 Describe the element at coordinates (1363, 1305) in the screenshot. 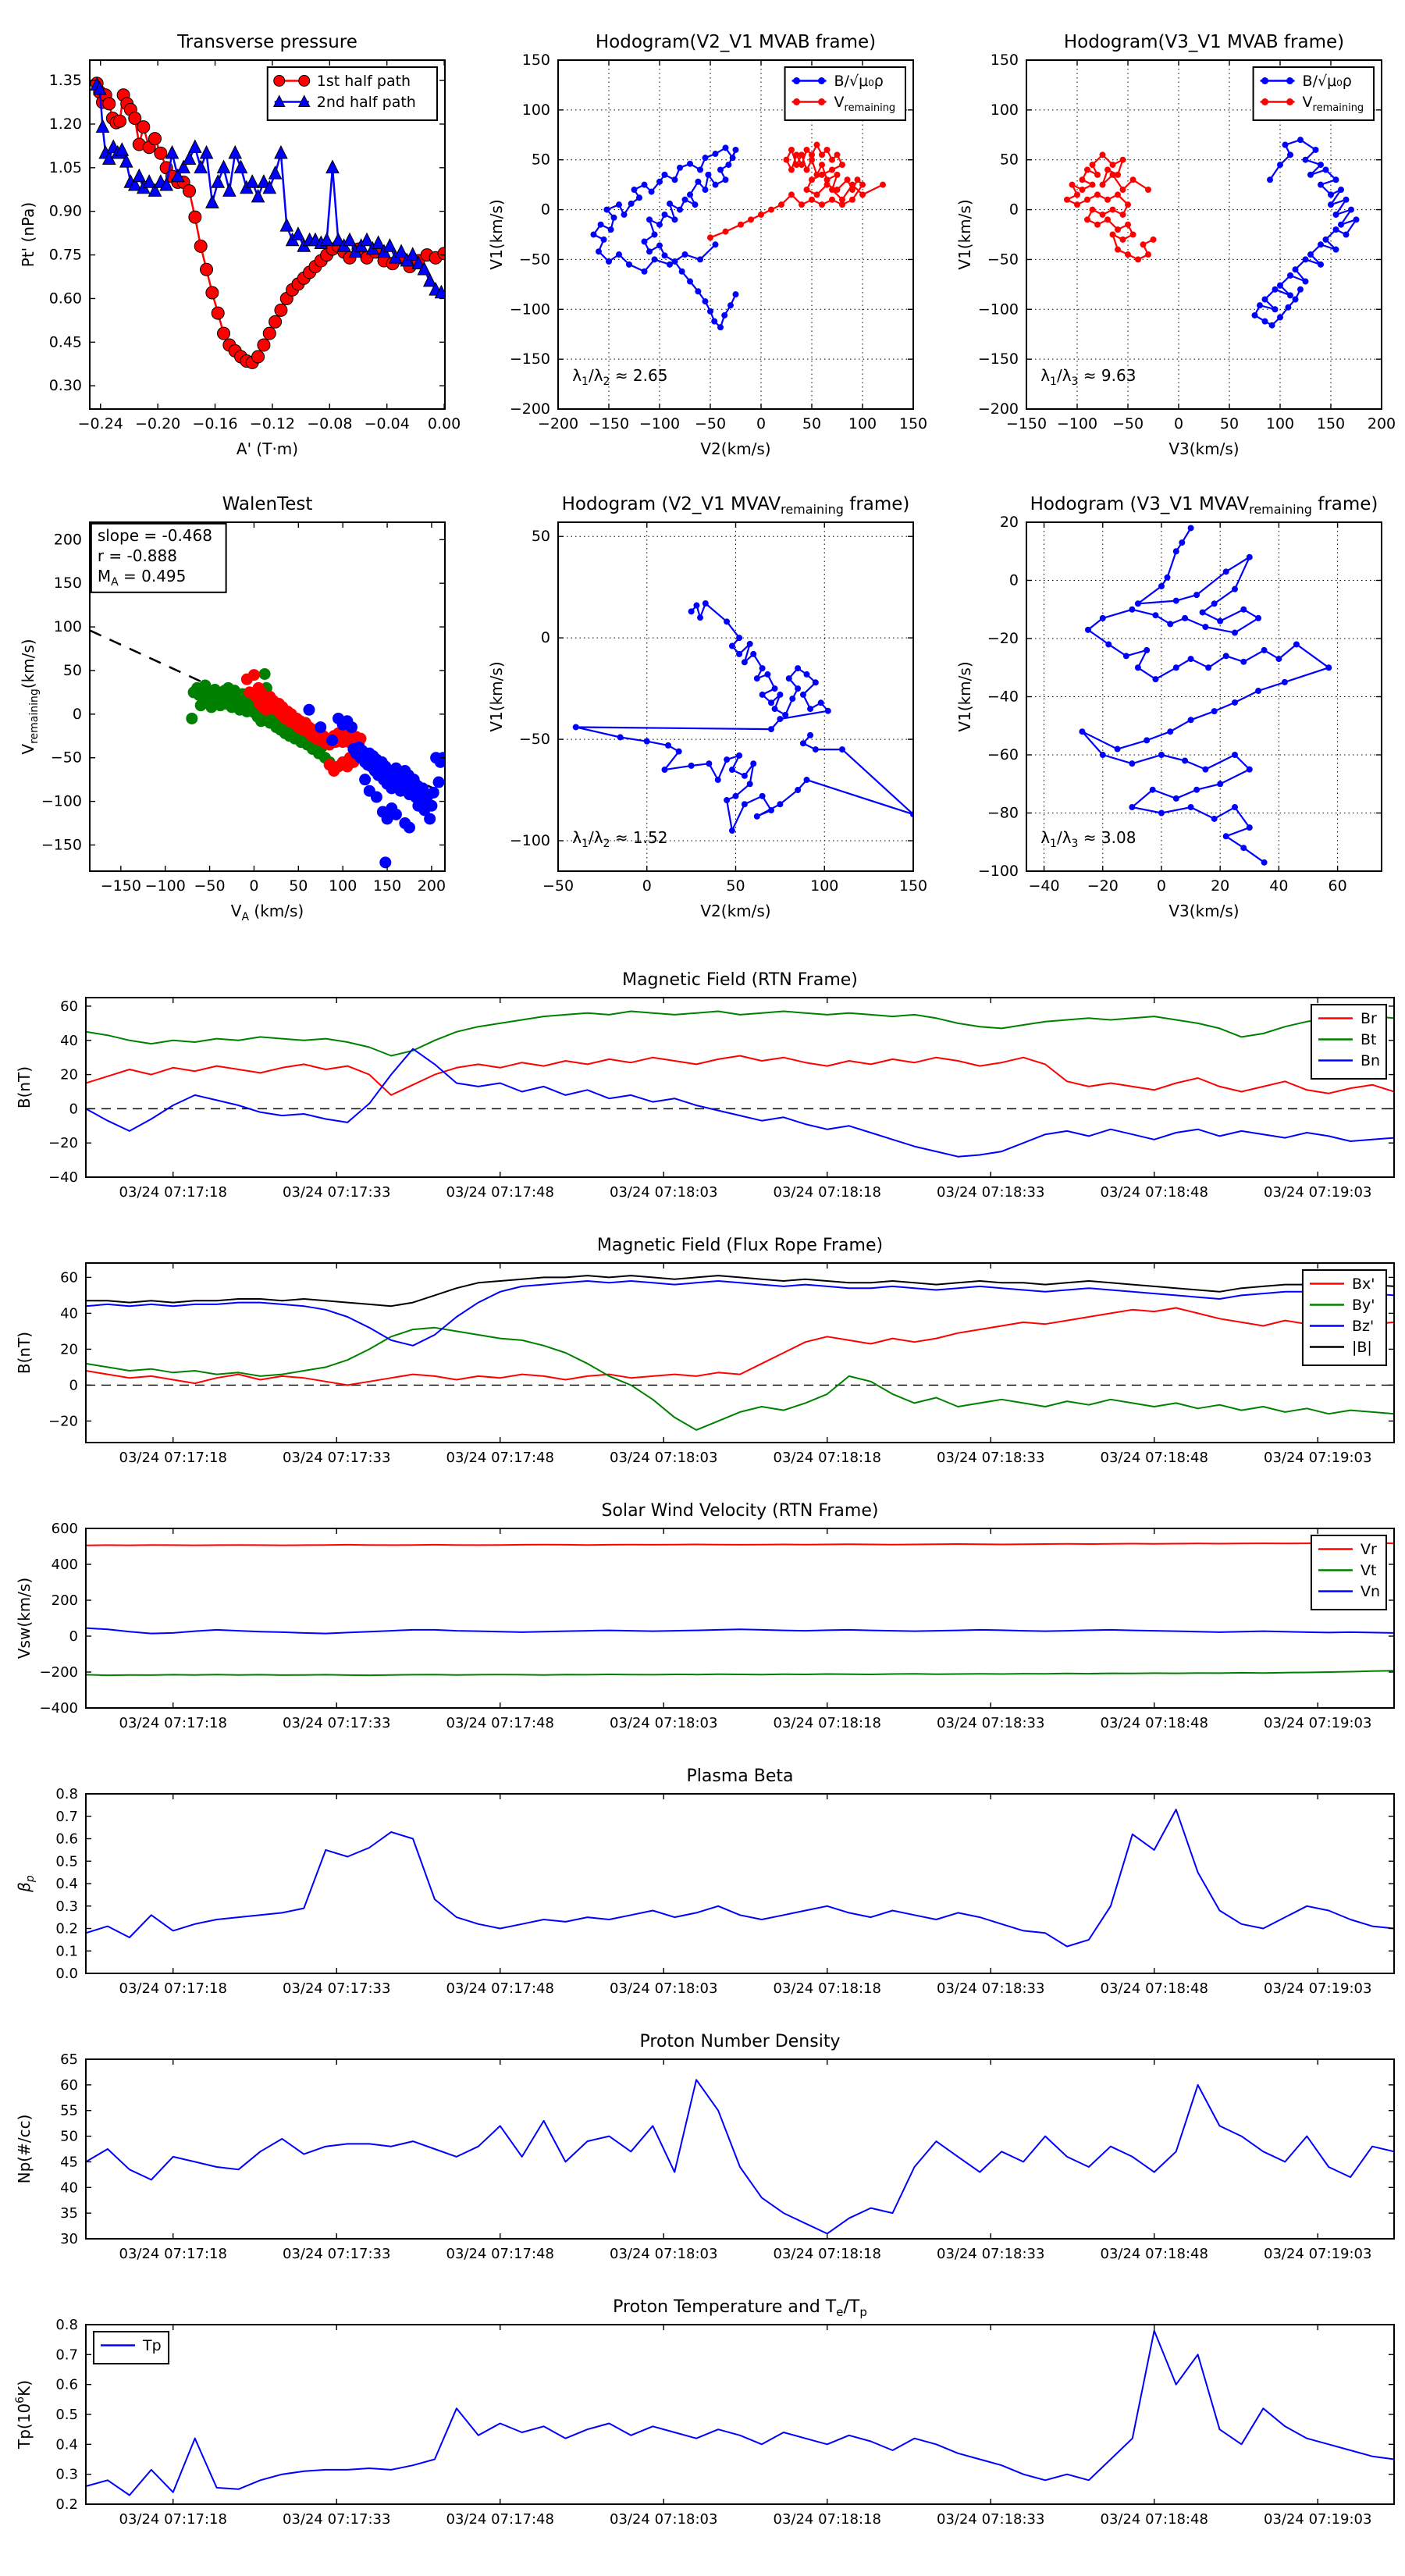

I see `legend-label: By'` at that location.